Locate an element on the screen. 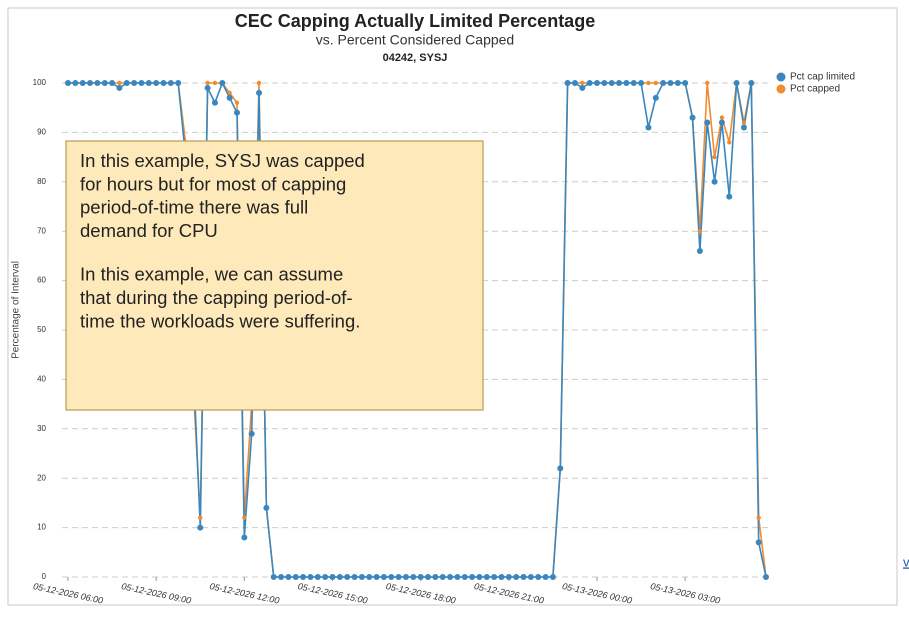  y-tick-label: 90 is located at coordinates (41, 132).